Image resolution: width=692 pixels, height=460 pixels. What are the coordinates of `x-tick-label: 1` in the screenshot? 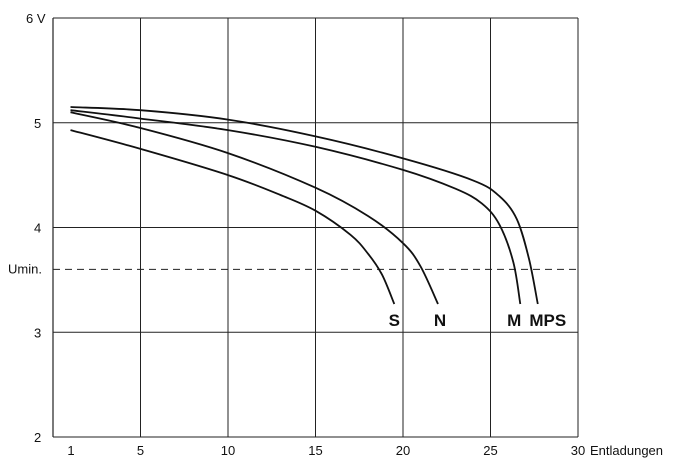 It's located at (70, 450).